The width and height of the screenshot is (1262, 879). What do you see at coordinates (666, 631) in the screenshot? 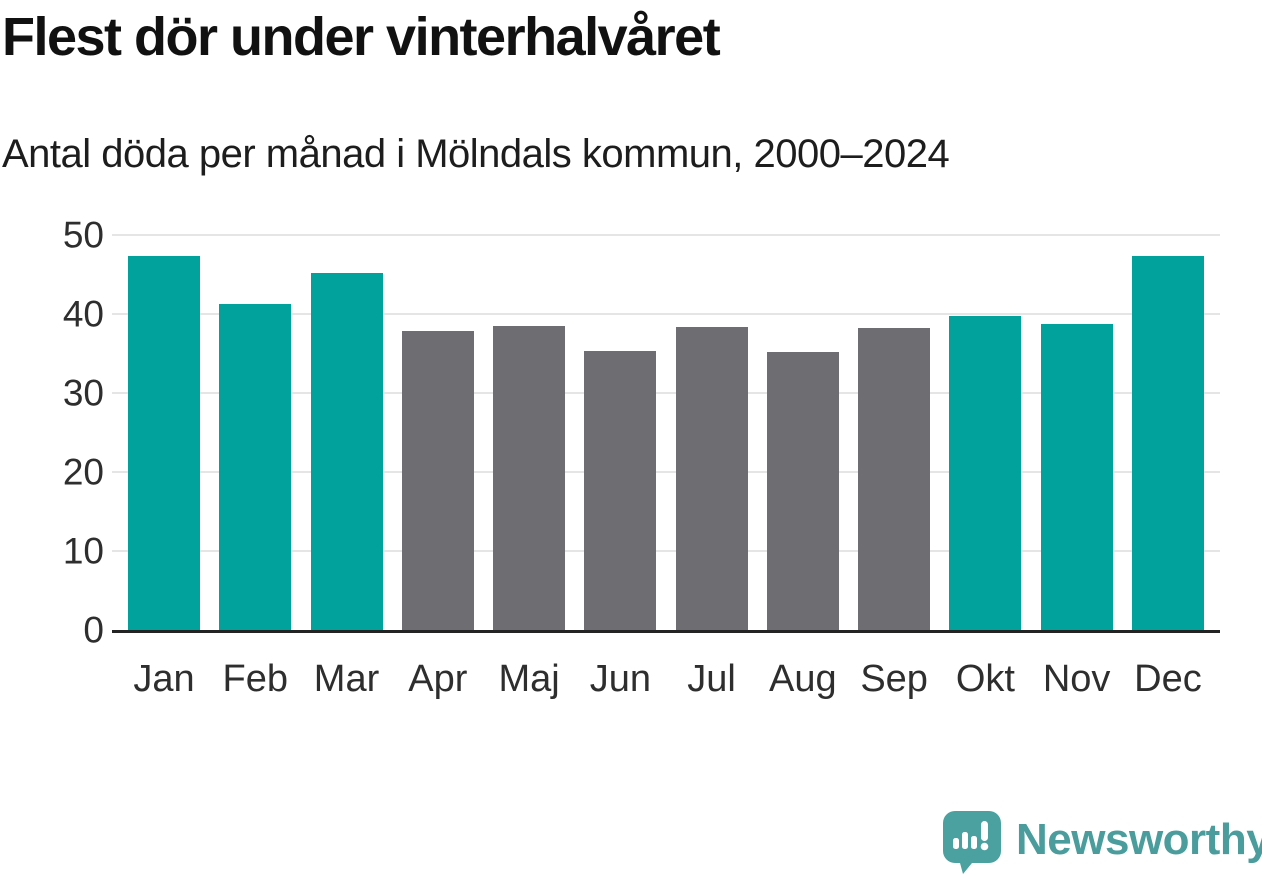
I see `x-axis-line` at bounding box center [666, 631].